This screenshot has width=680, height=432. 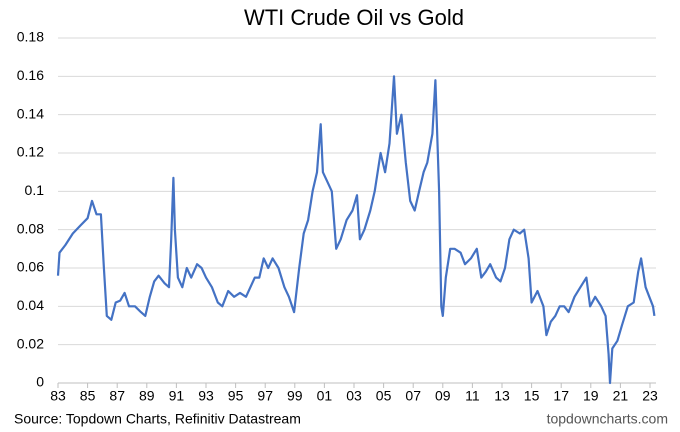 What do you see at coordinates (413, 396) in the screenshot?
I see `x-tick-label: 07` at bounding box center [413, 396].